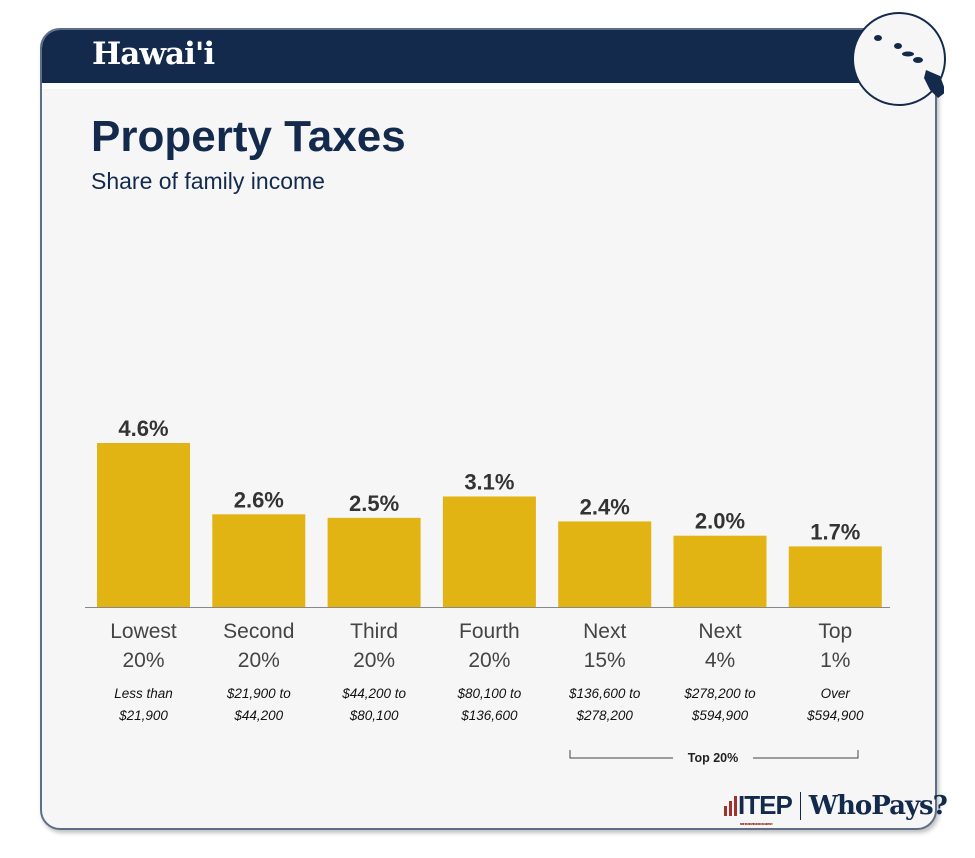 This screenshot has height=858, width=975. I want to click on income-range-label: $278,200, so click(605, 715).